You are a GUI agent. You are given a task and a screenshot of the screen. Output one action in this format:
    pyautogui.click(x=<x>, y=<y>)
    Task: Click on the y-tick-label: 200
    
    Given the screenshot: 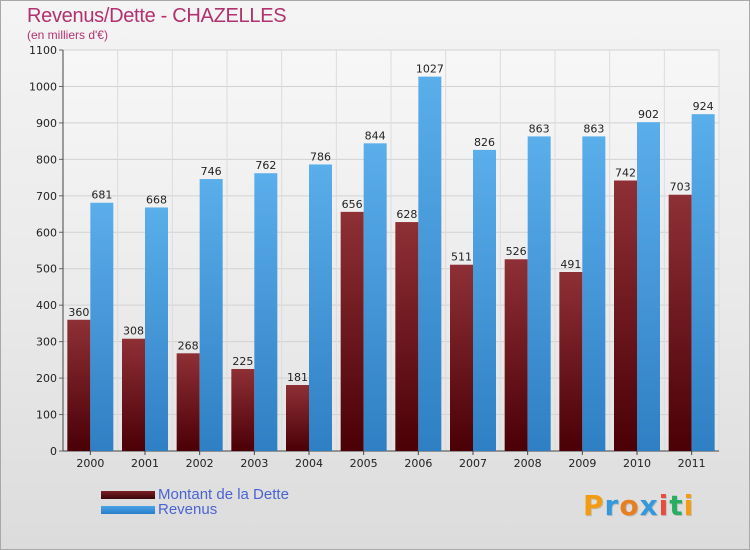 What is the action you would take?
    pyautogui.click(x=46, y=378)
    